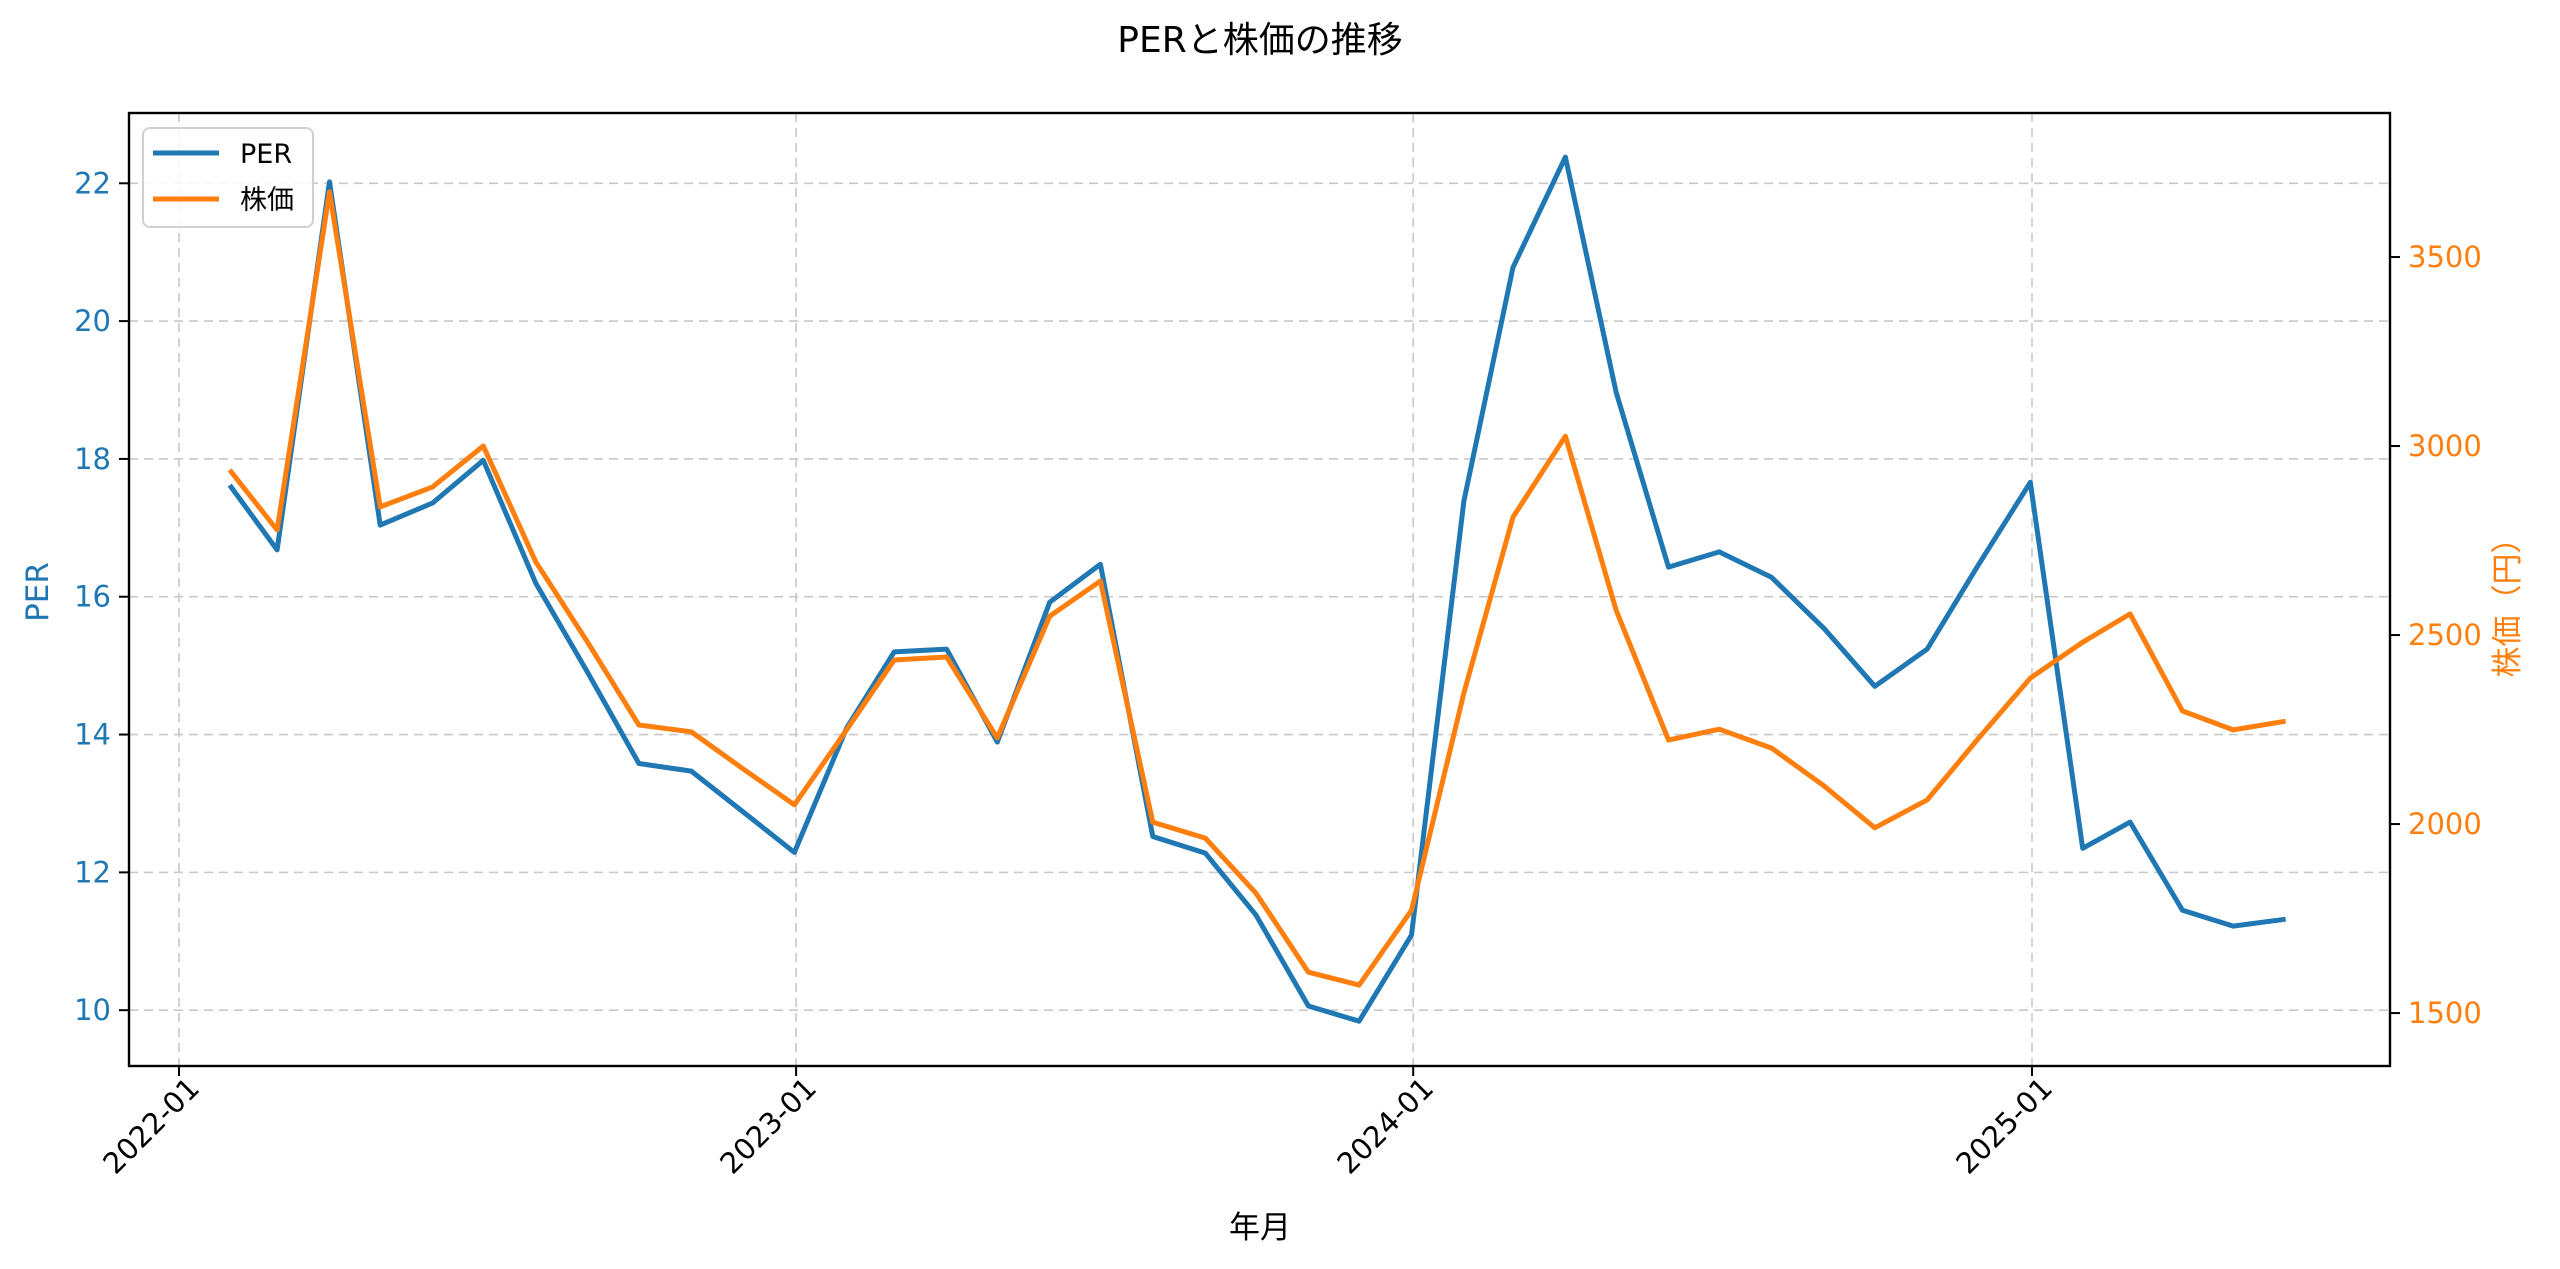 The image size is (2560, 1269). I want to click on left-y-axis: 10 12 14 16 18 20 22, so click(101, 596).